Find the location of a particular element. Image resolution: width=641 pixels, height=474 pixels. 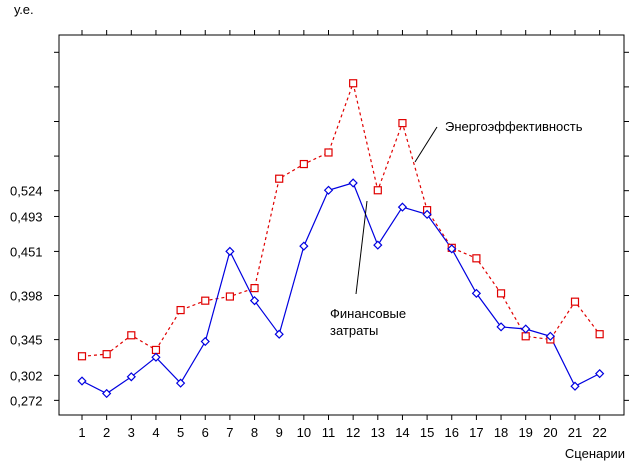

x-tick-label: 18 is located at coordinates (501, 432).